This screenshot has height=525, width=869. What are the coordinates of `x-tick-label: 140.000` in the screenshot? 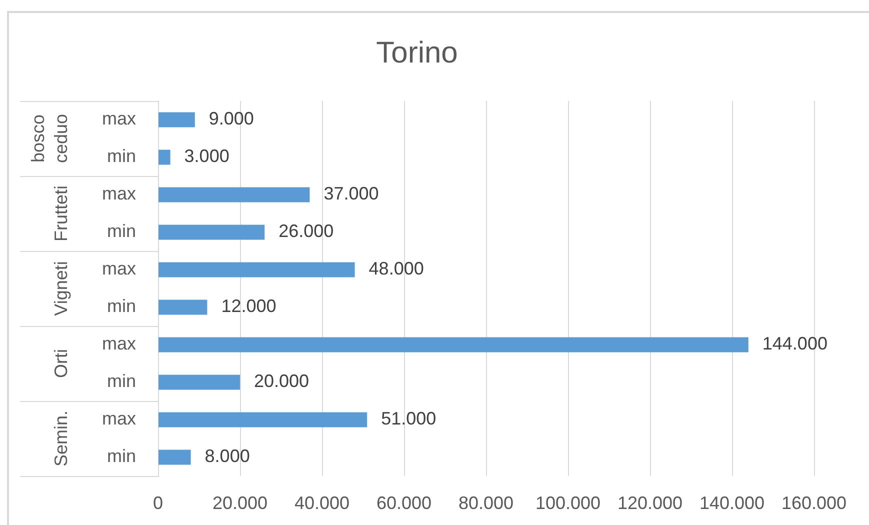 It's located at (732, 502).